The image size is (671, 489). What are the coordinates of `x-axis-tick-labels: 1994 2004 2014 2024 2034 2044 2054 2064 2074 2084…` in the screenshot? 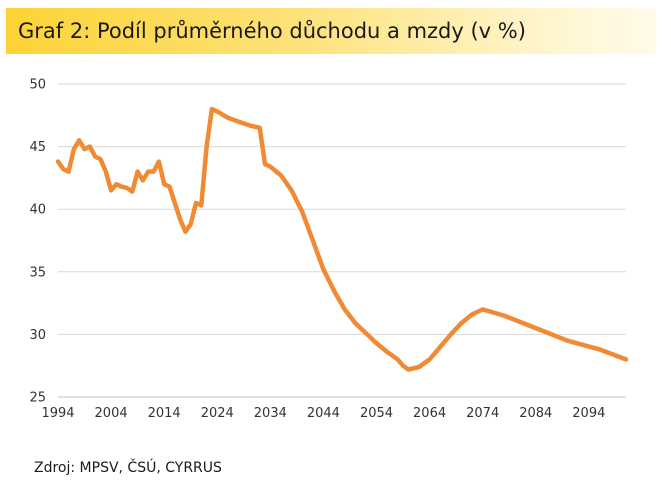 It's located at (323, 413).